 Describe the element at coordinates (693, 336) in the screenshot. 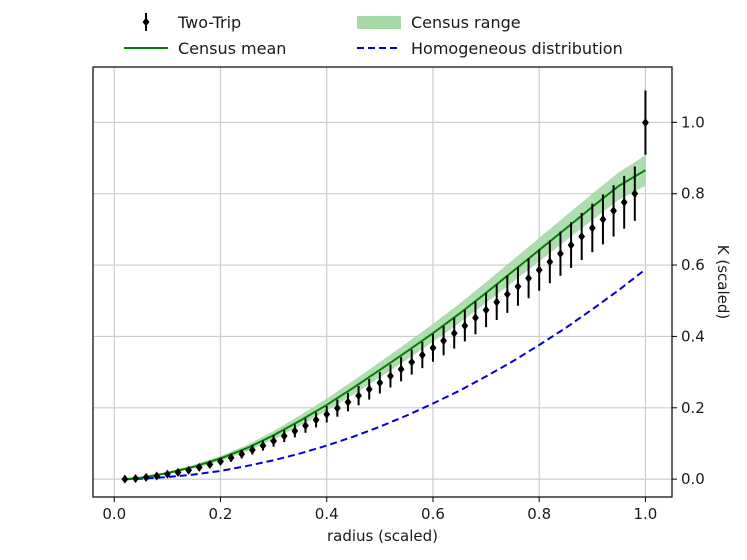

I see `y-tick-label: 0.4` at that location.